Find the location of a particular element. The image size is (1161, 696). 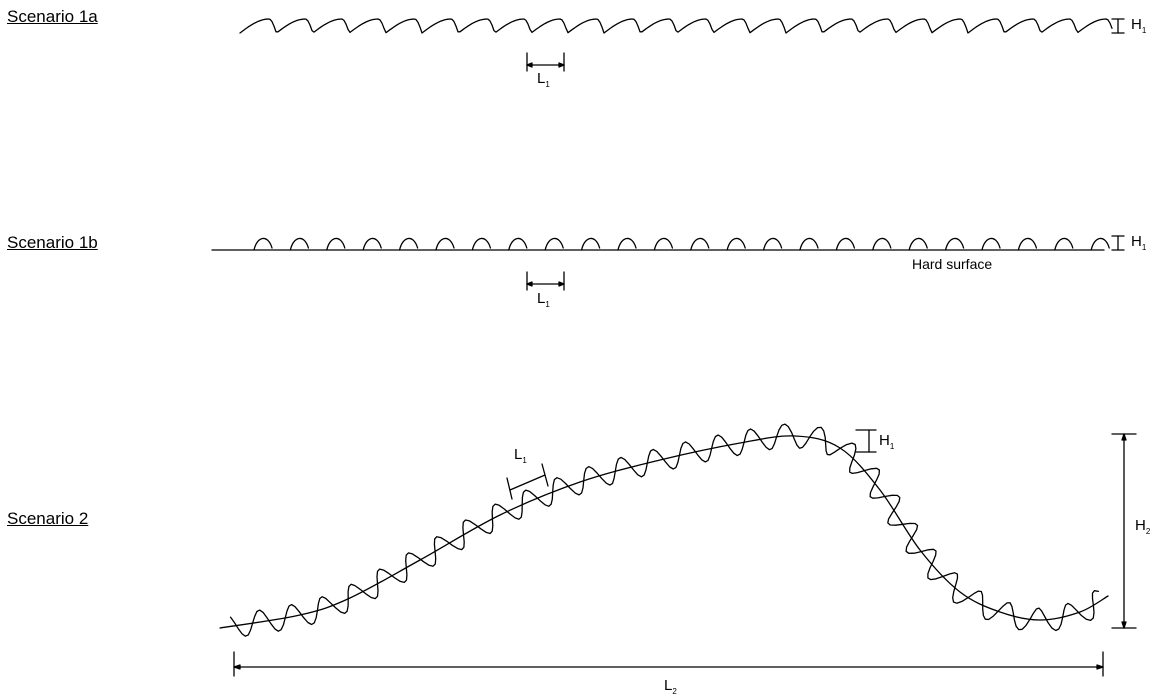

scenario-1b-label: Scenario 1b is located at coordinates (52, 242).